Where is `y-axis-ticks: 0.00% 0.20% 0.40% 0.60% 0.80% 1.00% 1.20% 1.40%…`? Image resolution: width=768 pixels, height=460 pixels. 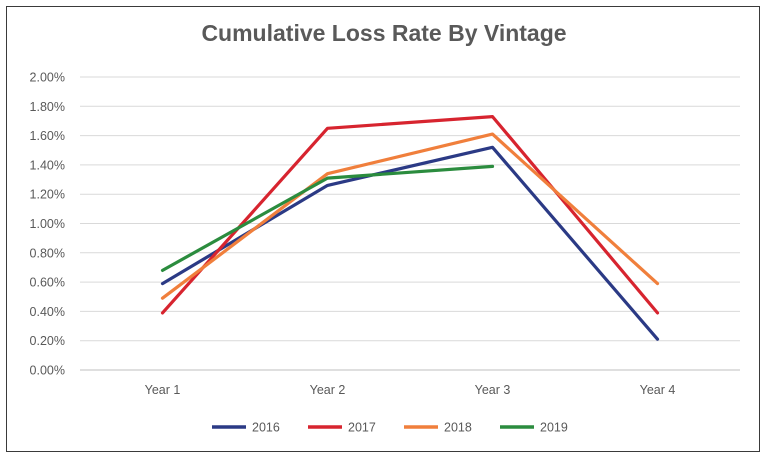 y-axis-ticks: 0.00% 0.20% 0.40% 0.60% 0.80% 1.00% 1.20% 1.40%… is located at coordinates (47, 224).